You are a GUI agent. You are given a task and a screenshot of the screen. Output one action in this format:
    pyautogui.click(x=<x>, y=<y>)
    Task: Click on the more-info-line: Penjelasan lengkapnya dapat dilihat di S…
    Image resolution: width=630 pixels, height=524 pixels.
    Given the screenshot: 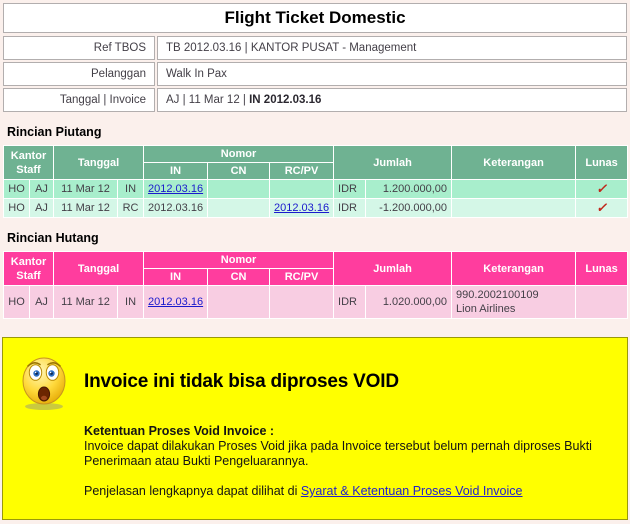 What is the action you would take?
    pyautogui.click(x=354, y=491)
    